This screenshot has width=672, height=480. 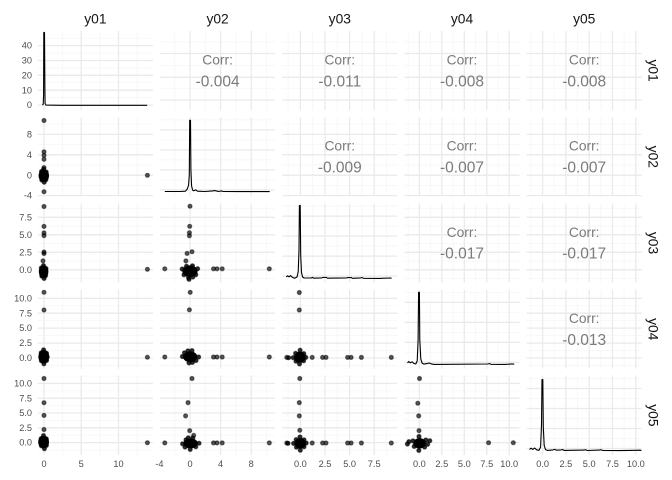 I want to click on svg-text: 30, so click(x=27, y=61).